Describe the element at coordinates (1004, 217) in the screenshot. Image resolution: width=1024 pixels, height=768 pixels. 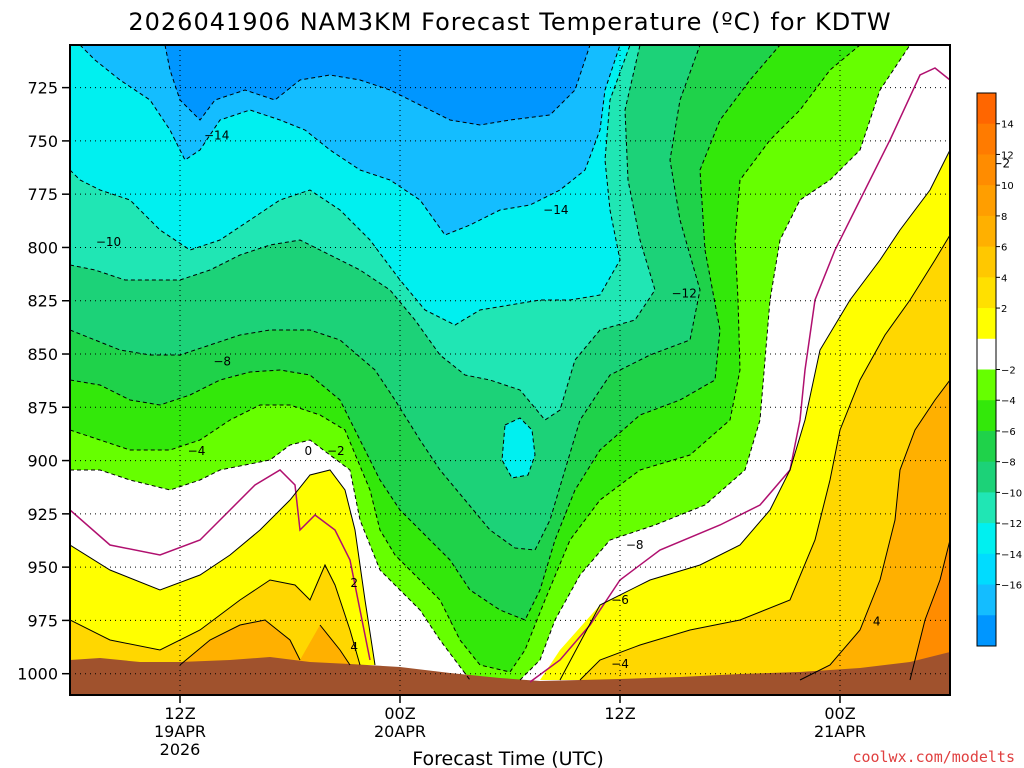
I see `colorbar-tick-label: 8` at that location.